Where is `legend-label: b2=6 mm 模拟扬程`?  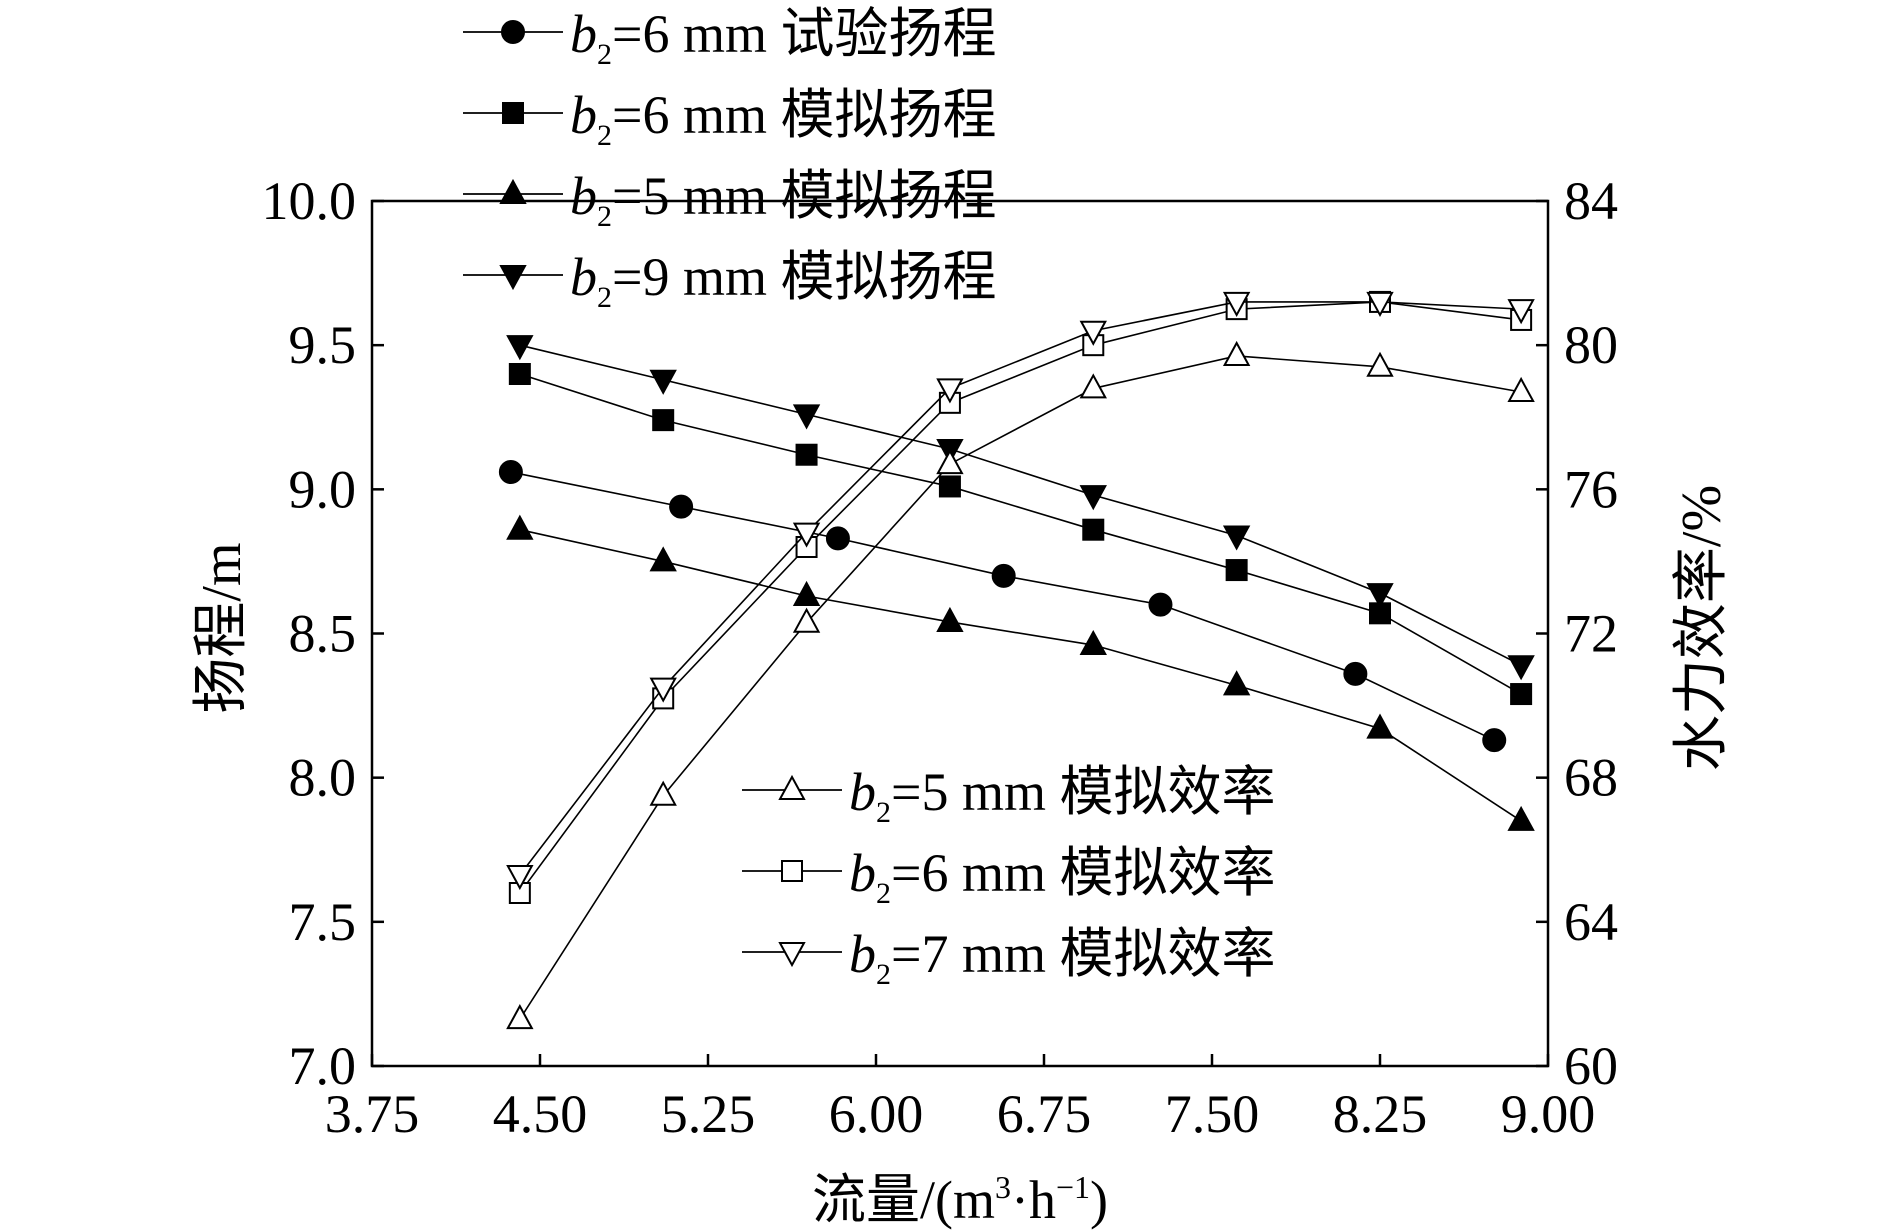 legend-label: b2=6 mm 模拟扬程 is located at coordinates (783, 118).